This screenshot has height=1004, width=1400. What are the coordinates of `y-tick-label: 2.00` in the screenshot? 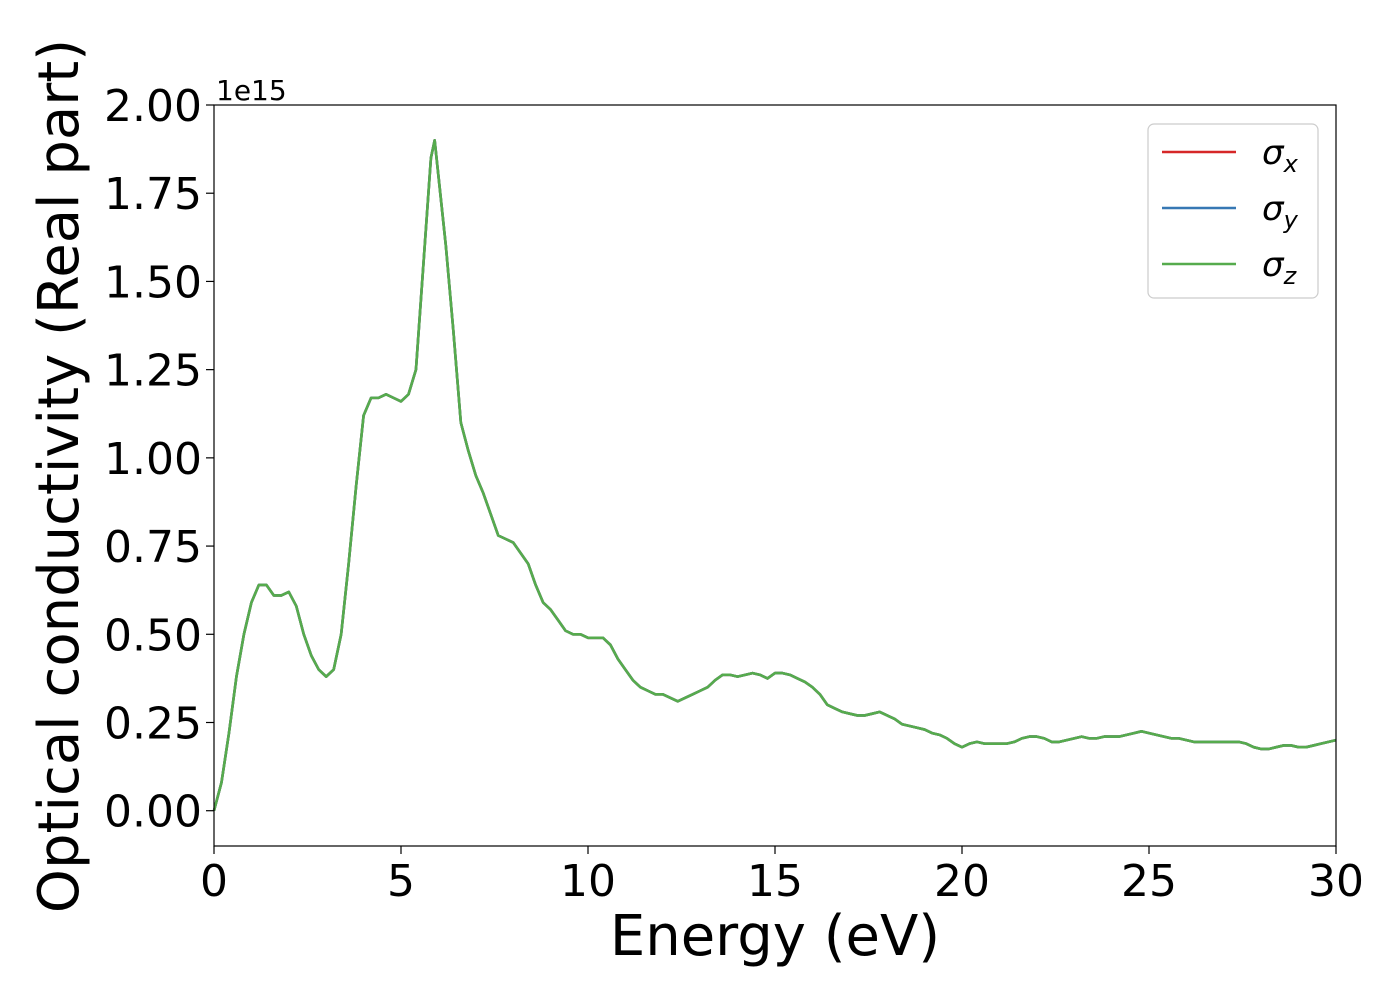 It's located at (153, 106).